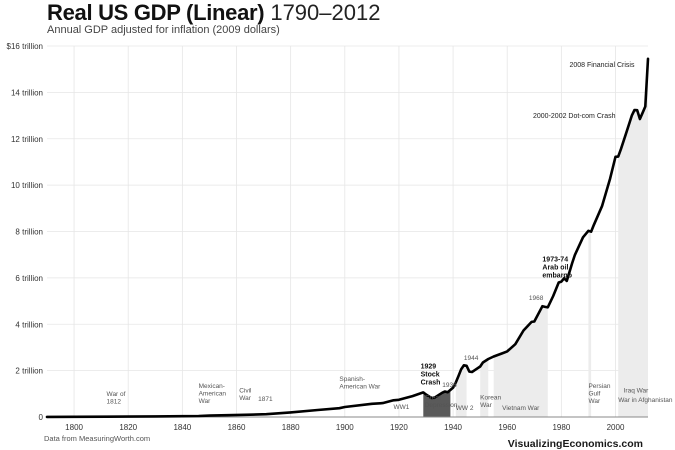  What do you see at coordinates (630, 444) in the screenshot?
I see `brand-suffix: .com` at bounding box center [630, 444].